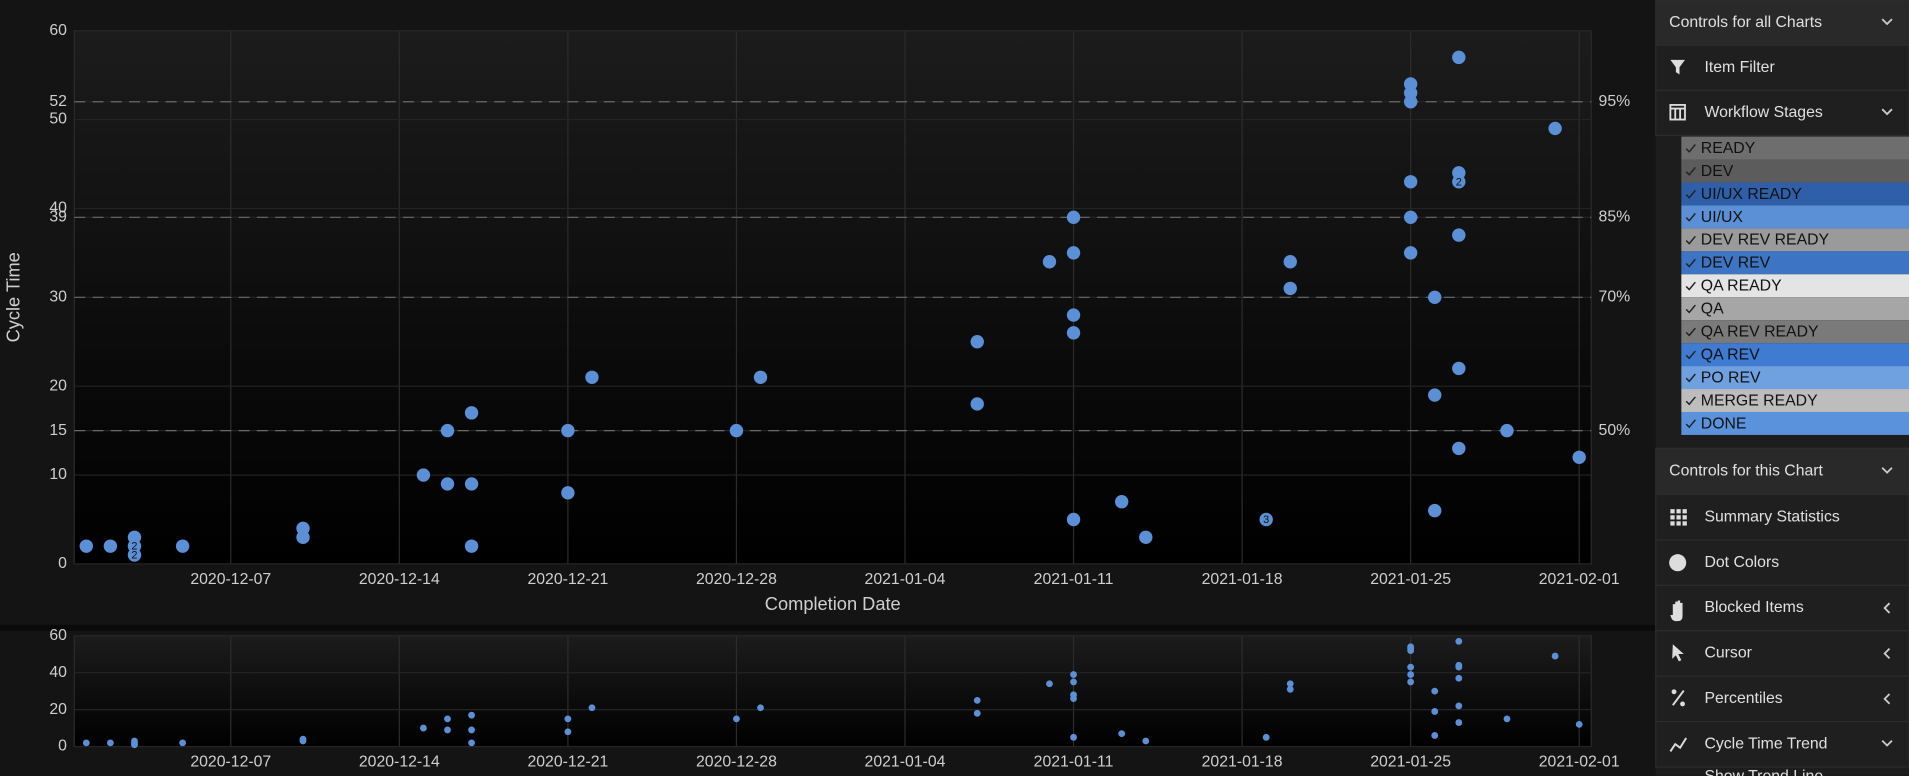 The height and width of the screenshot is (776, 1909). What do you see at coordinates (1765, 240) in the screenshot?
I see `stage-name: DEV REV READY` at bounding box center [1765, 240].